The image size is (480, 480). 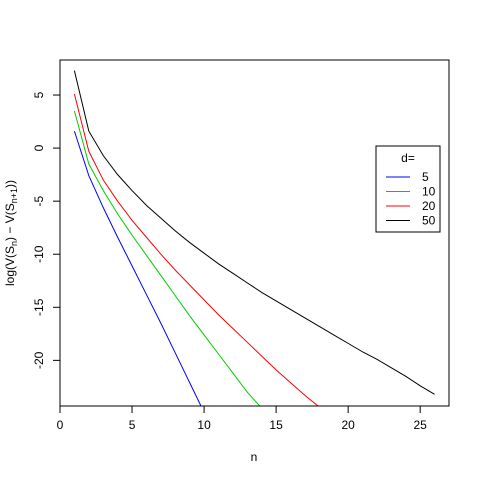 I want to click on x-axis-label: n, so click(x=254, y=457).